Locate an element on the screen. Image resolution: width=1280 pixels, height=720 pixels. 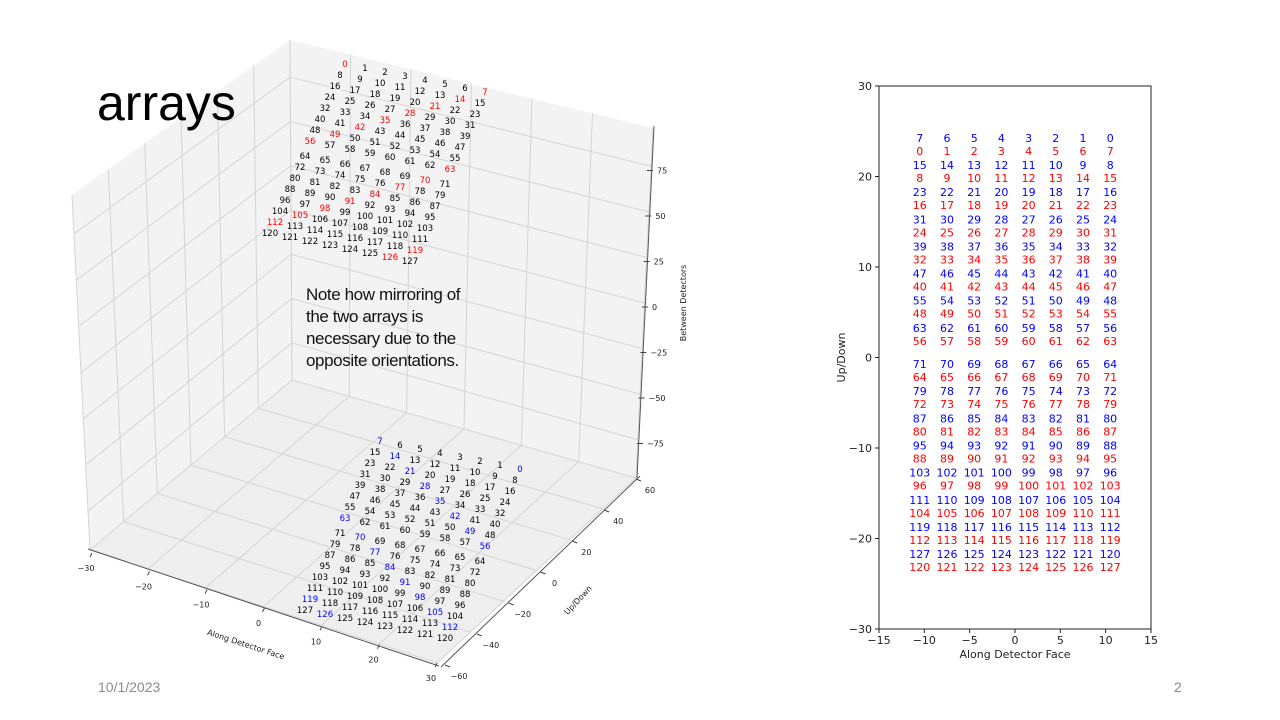
point-label-blue: 3 is located at coordinates (1028, 138).